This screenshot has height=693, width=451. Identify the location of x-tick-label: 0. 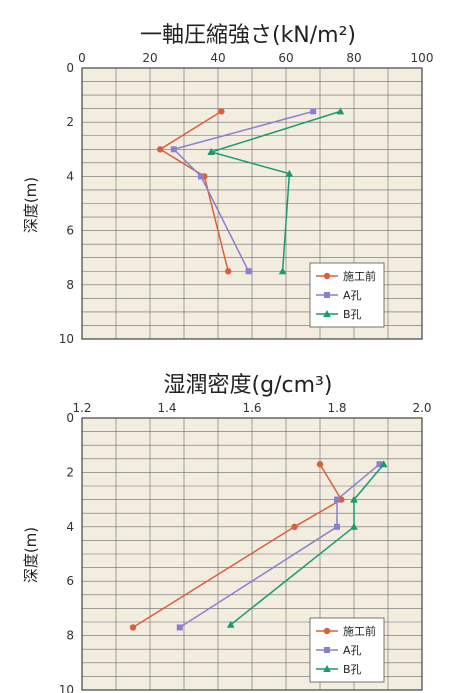
(82, 58).